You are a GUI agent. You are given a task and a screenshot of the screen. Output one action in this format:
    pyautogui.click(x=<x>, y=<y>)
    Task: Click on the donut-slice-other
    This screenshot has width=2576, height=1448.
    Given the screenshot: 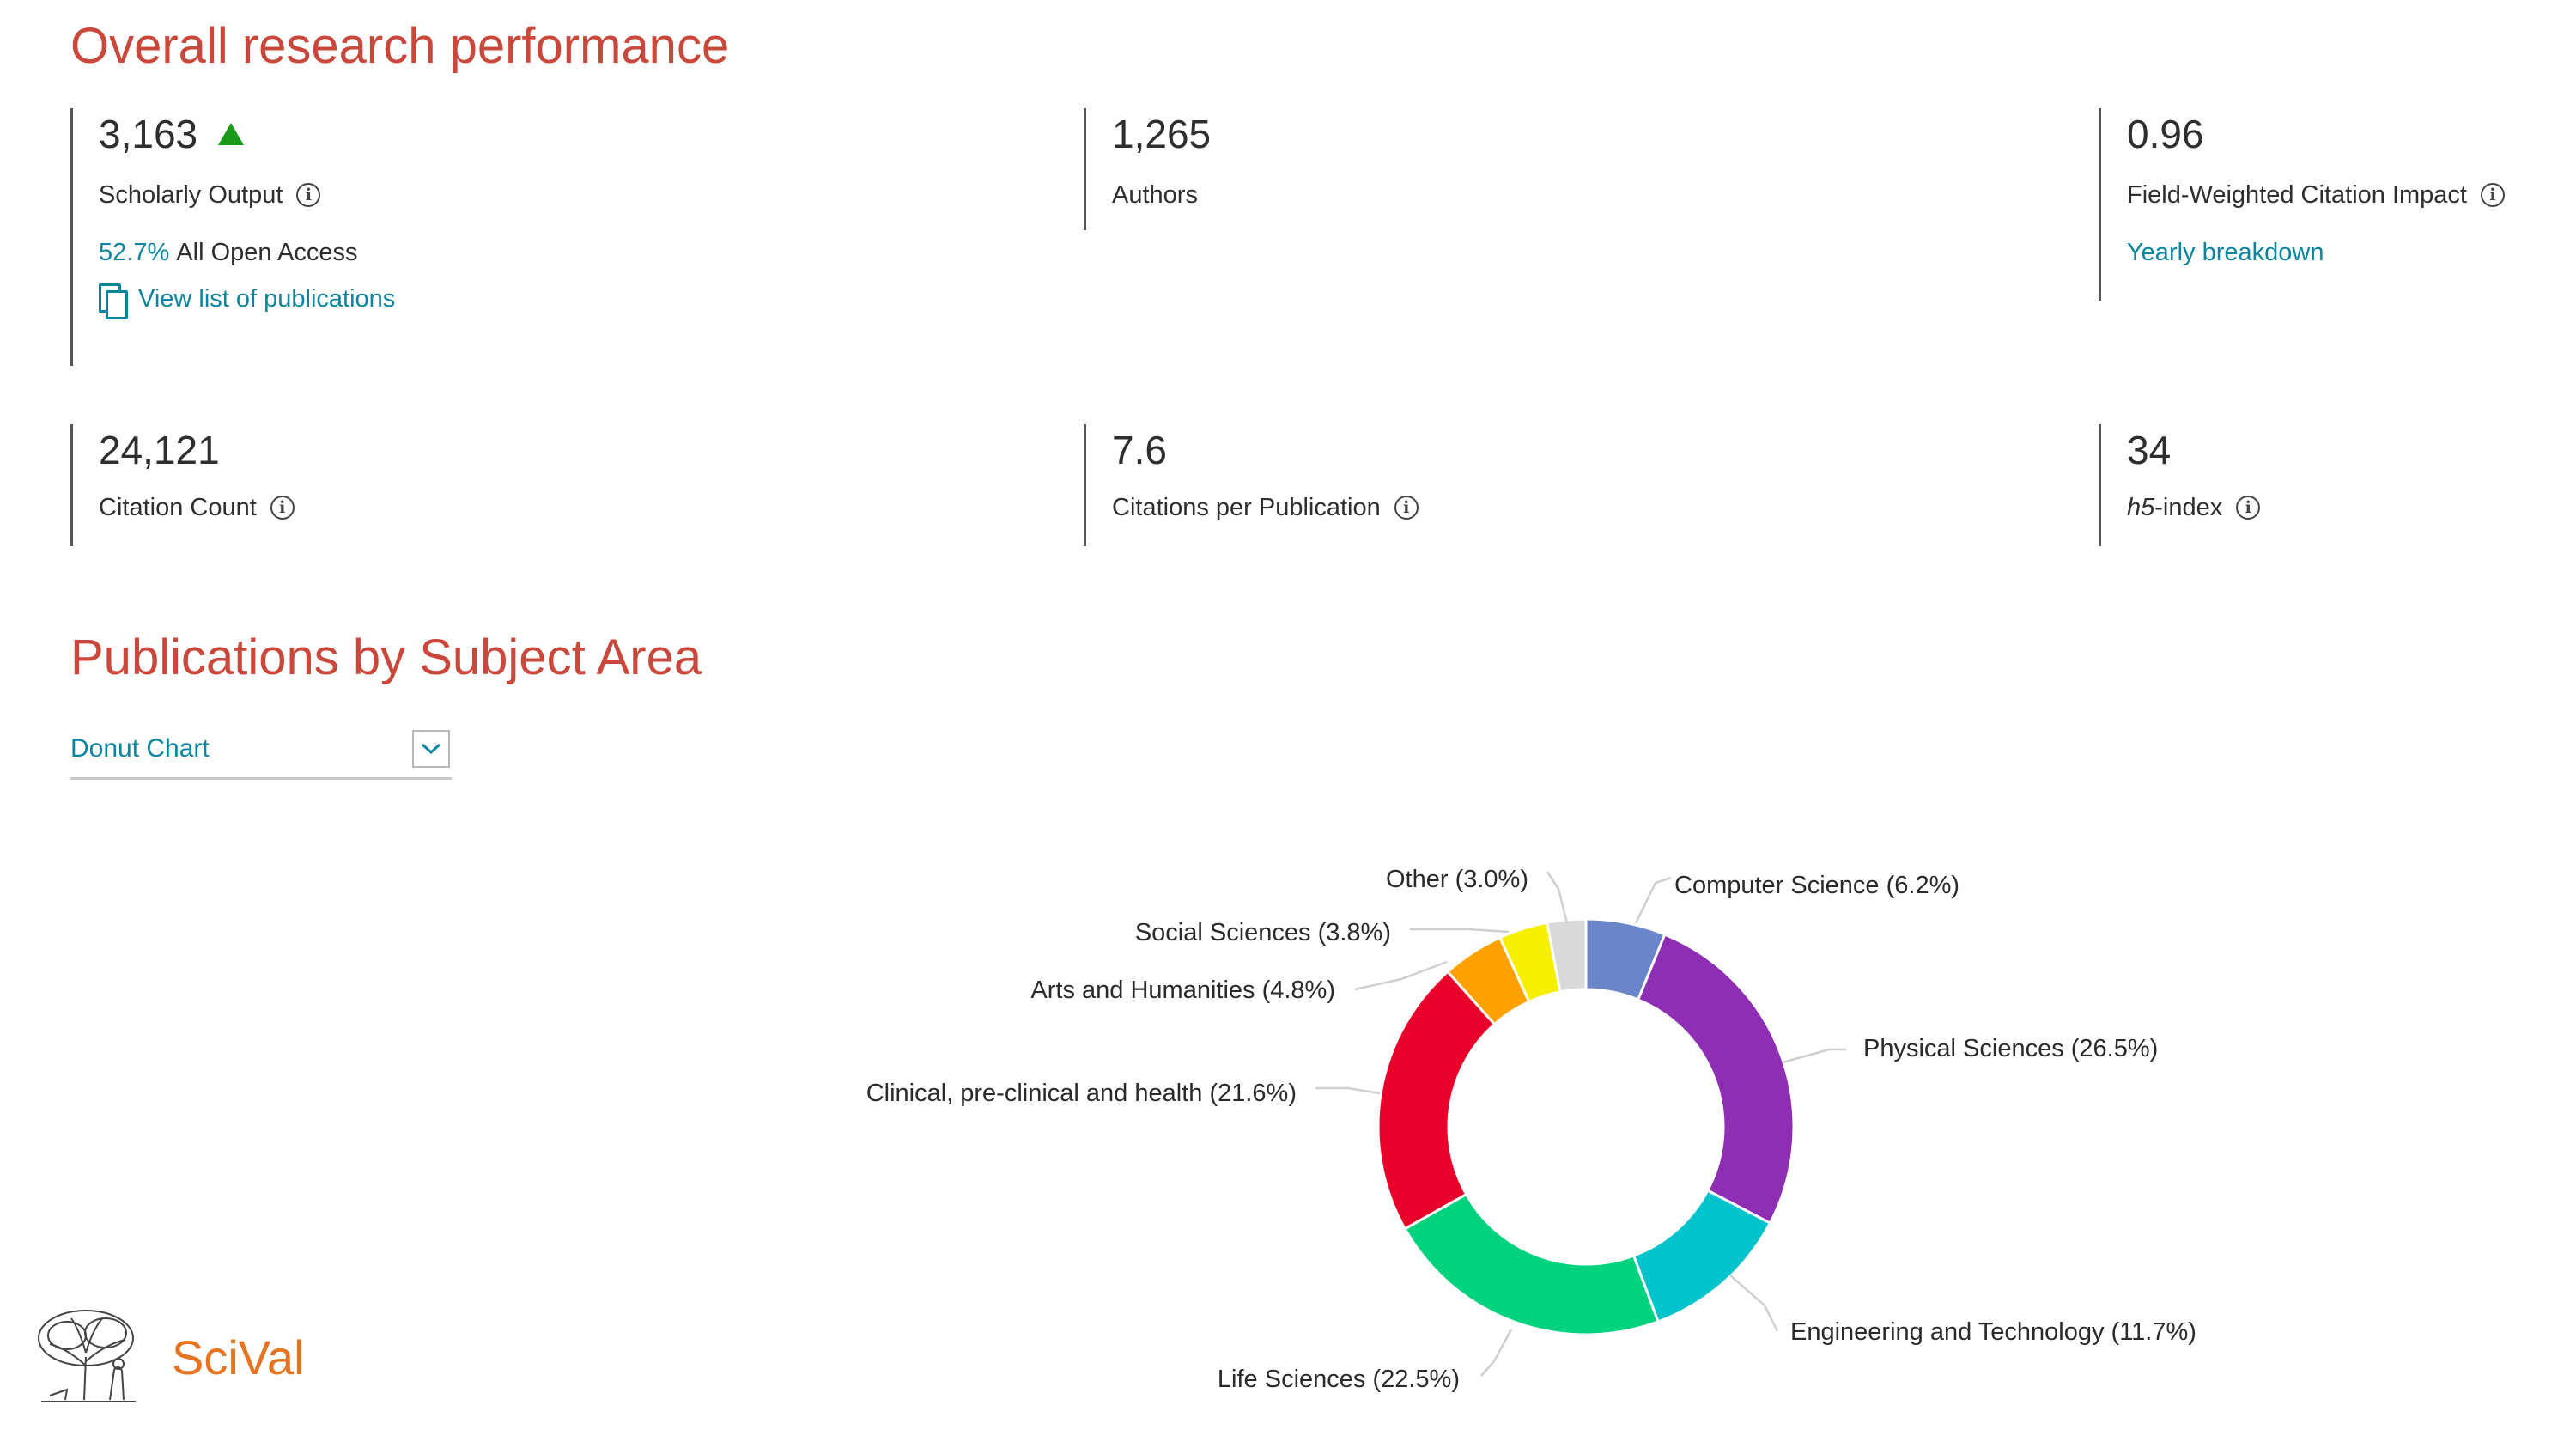 What is the action you would take?
    pyautogui.click(x=1566, y=955)
    